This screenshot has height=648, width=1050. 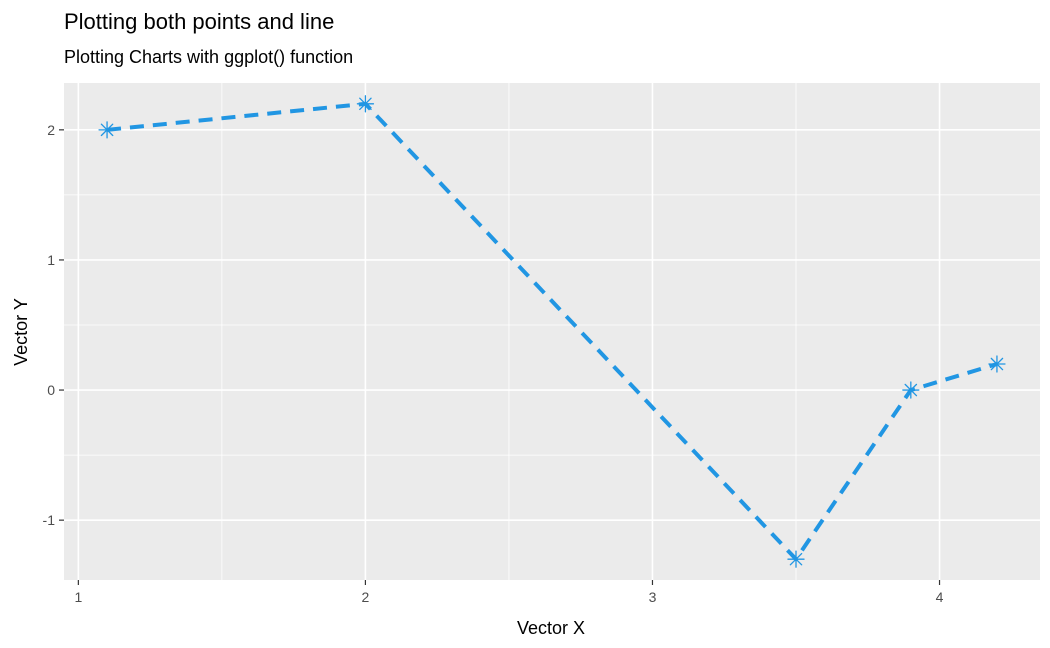 I want to click on x-tick-label: 2, so click(x=366, y=597).